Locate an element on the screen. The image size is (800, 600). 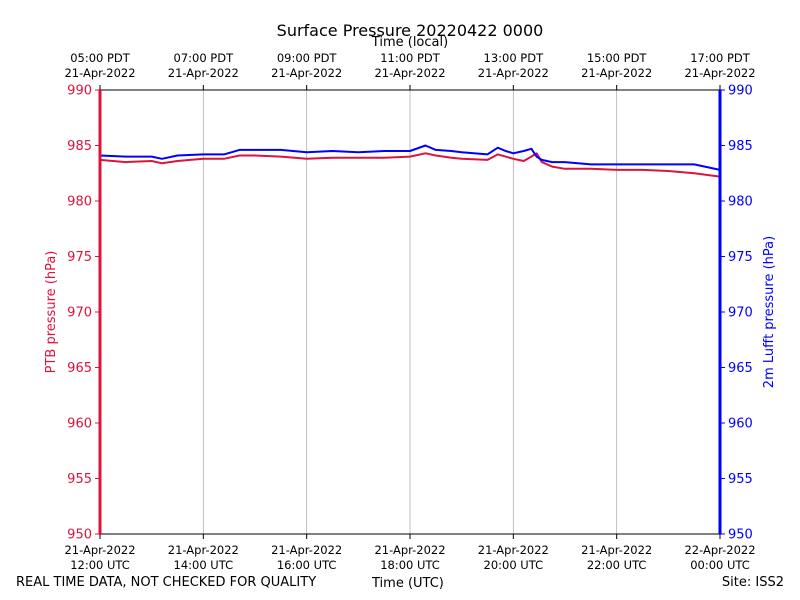
bottom-tick-time: 14:00 UTC is located at coordinates (204, 565).